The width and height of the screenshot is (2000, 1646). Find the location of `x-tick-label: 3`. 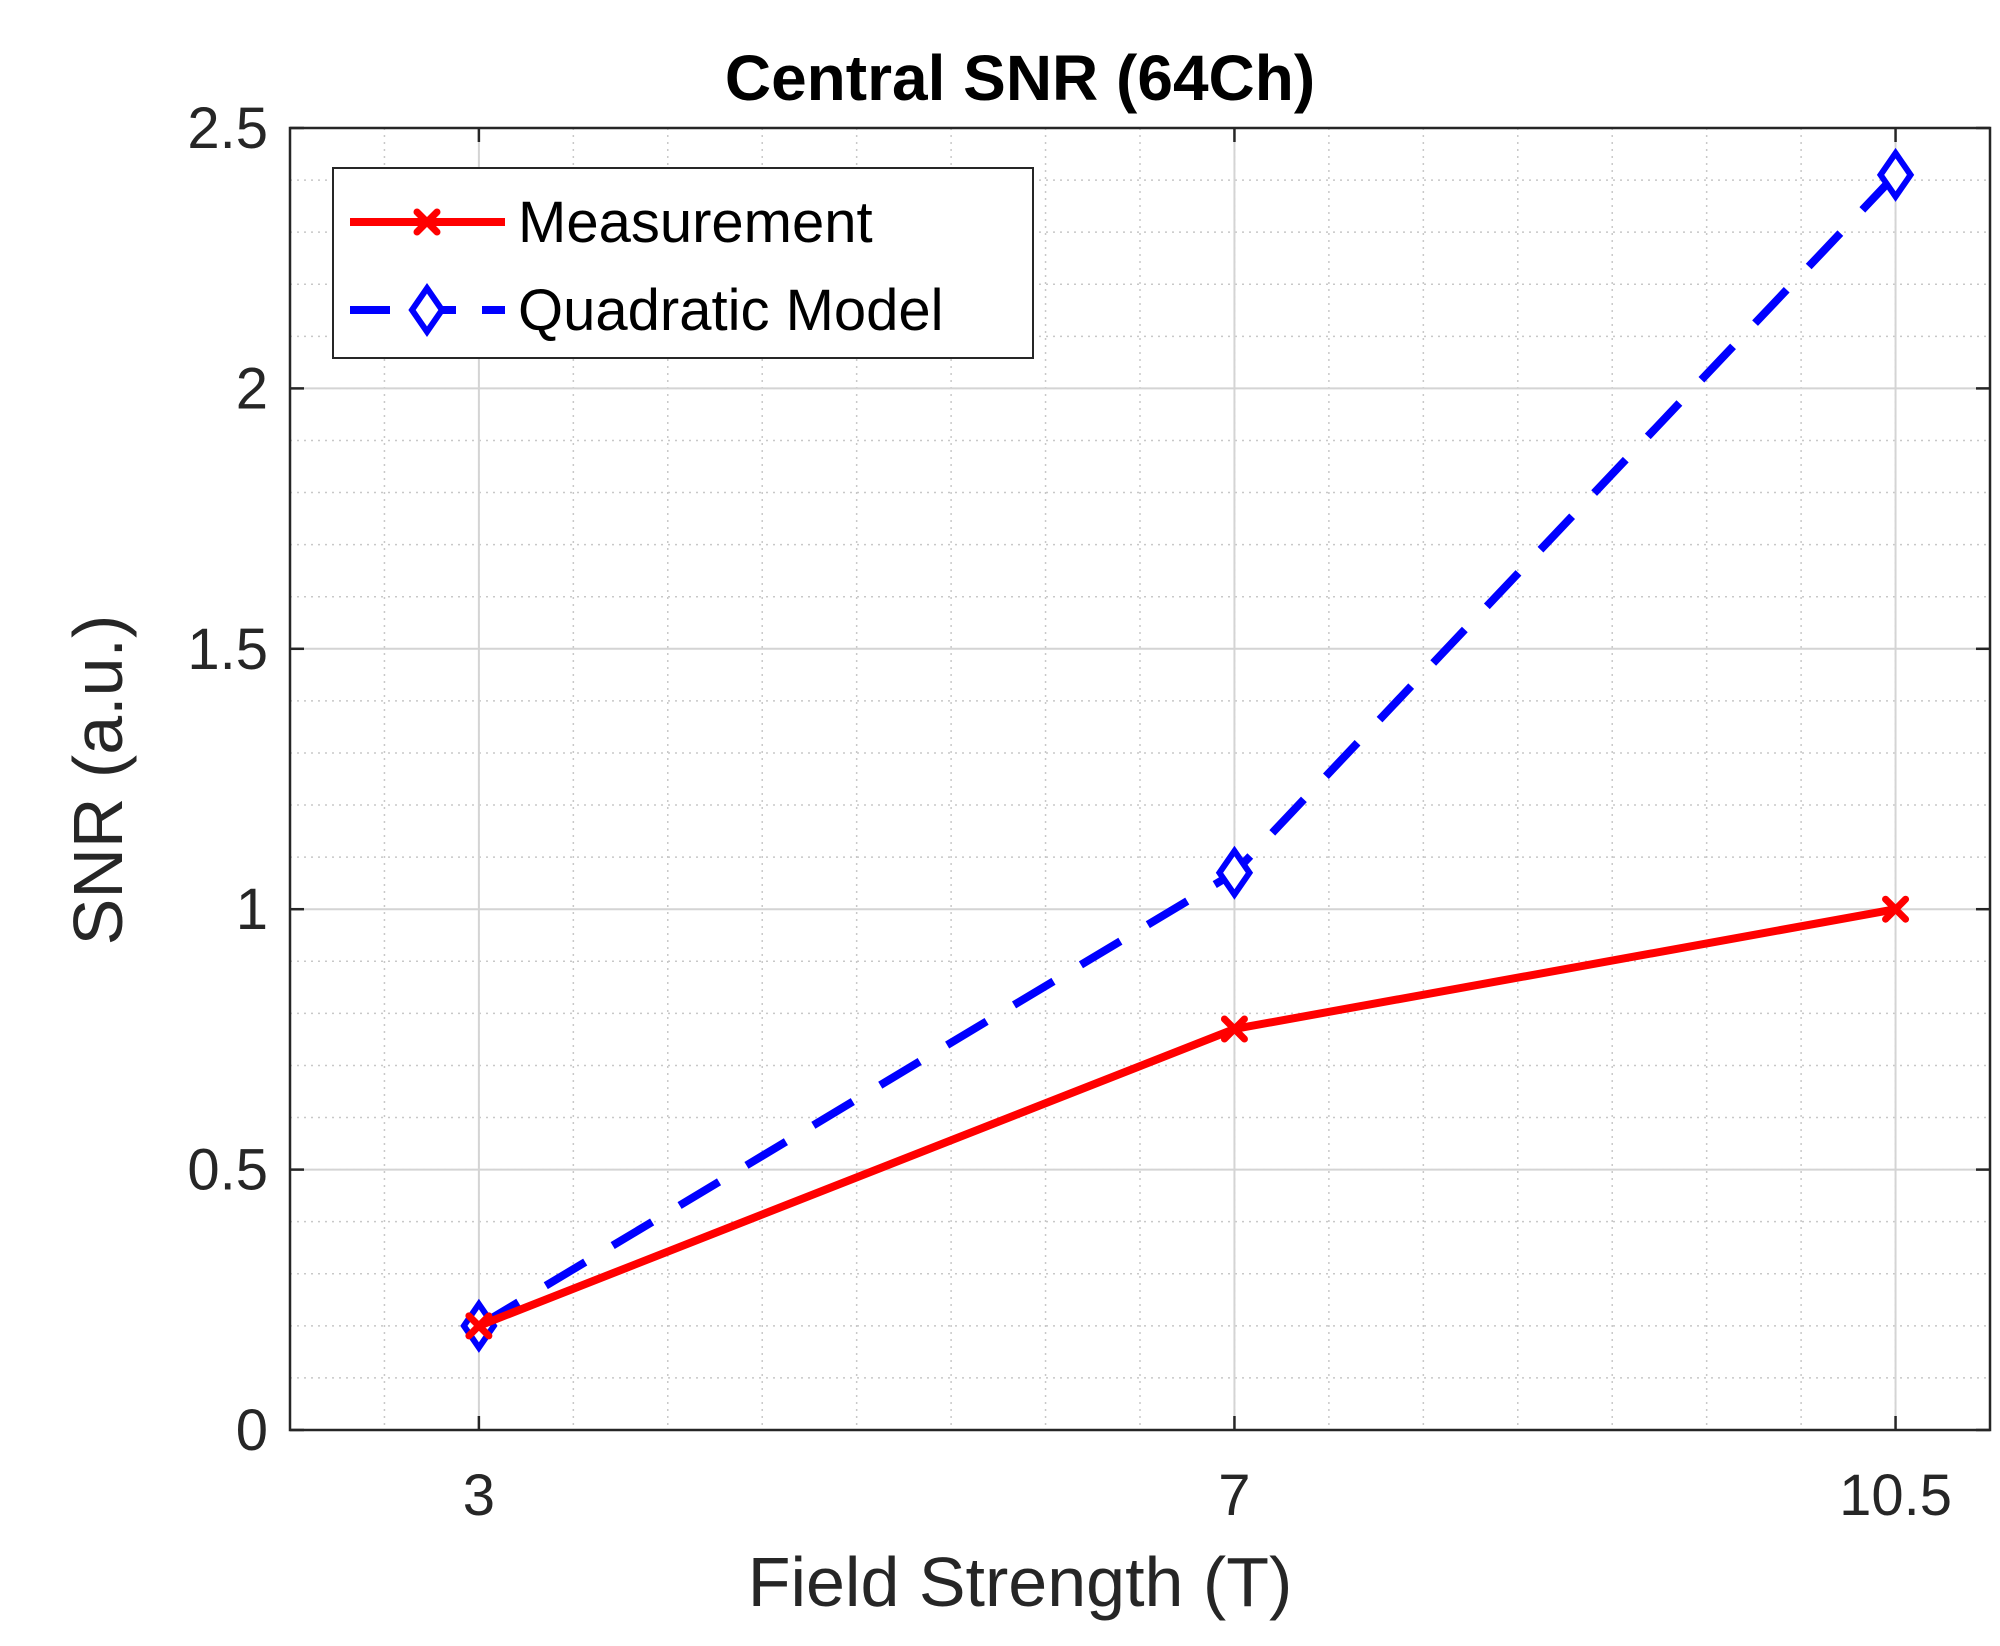

x-tick-label: 3 is located at coordinates (479, 1495).